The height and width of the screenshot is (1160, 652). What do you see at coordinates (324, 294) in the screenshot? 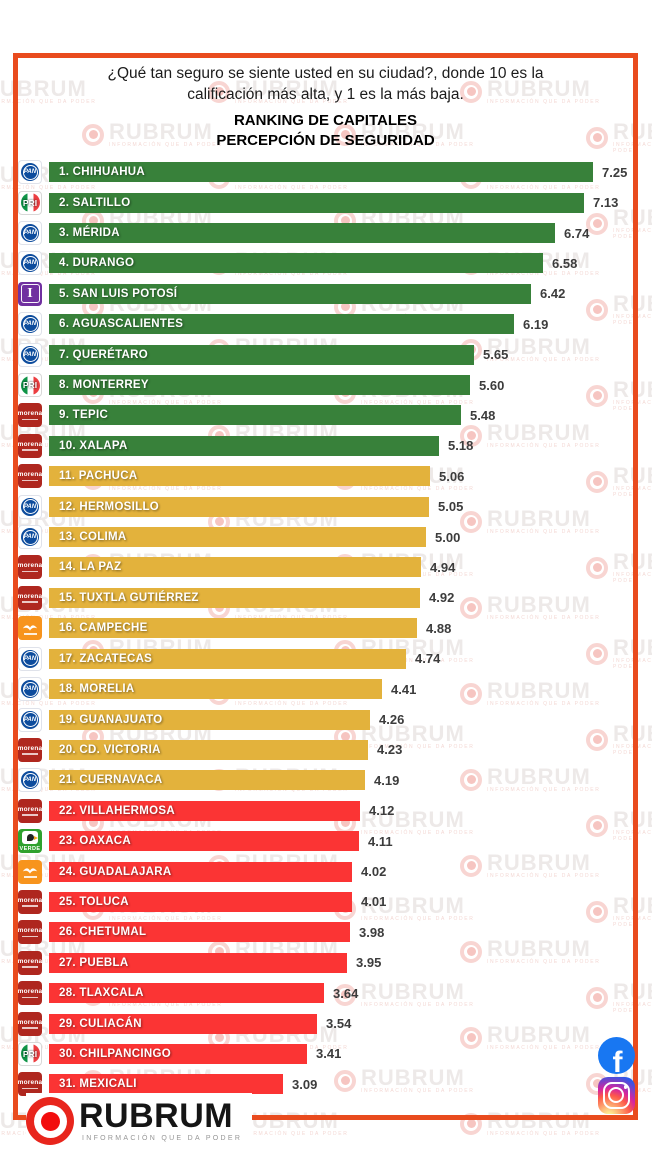
I see `ranking-row: I 5. SAN LUIS POTOSÍ 6.42` at bounding box center [324, 294].